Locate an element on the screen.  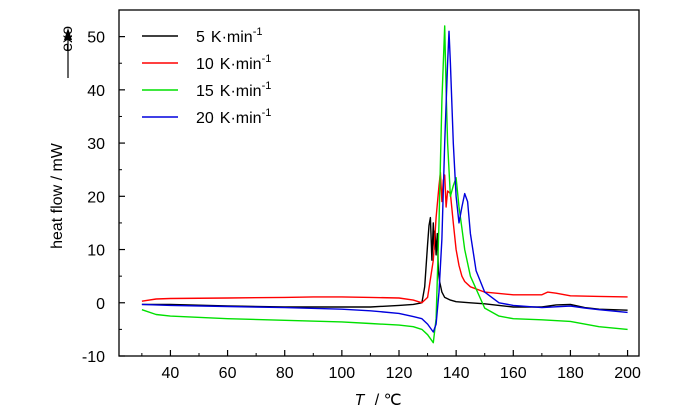
x-tick-label: 60 is located at coordinates (228, 373).